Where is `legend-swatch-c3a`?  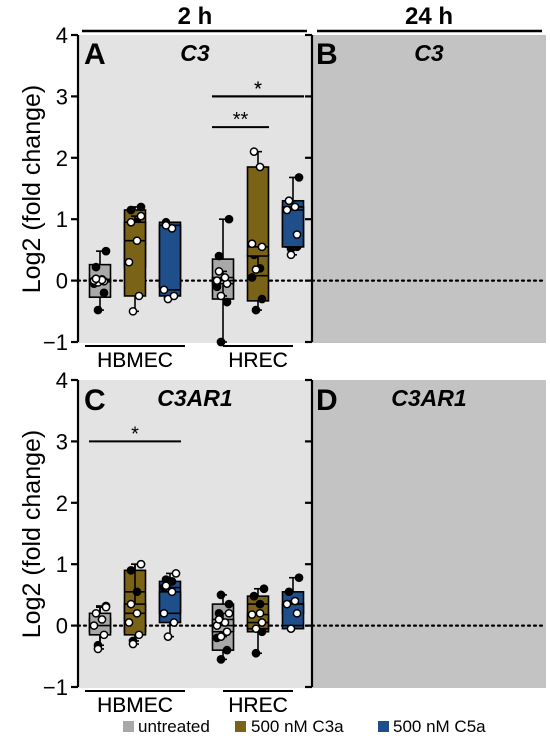
legend-swatch-c3a is located at coordinates (240, 726).